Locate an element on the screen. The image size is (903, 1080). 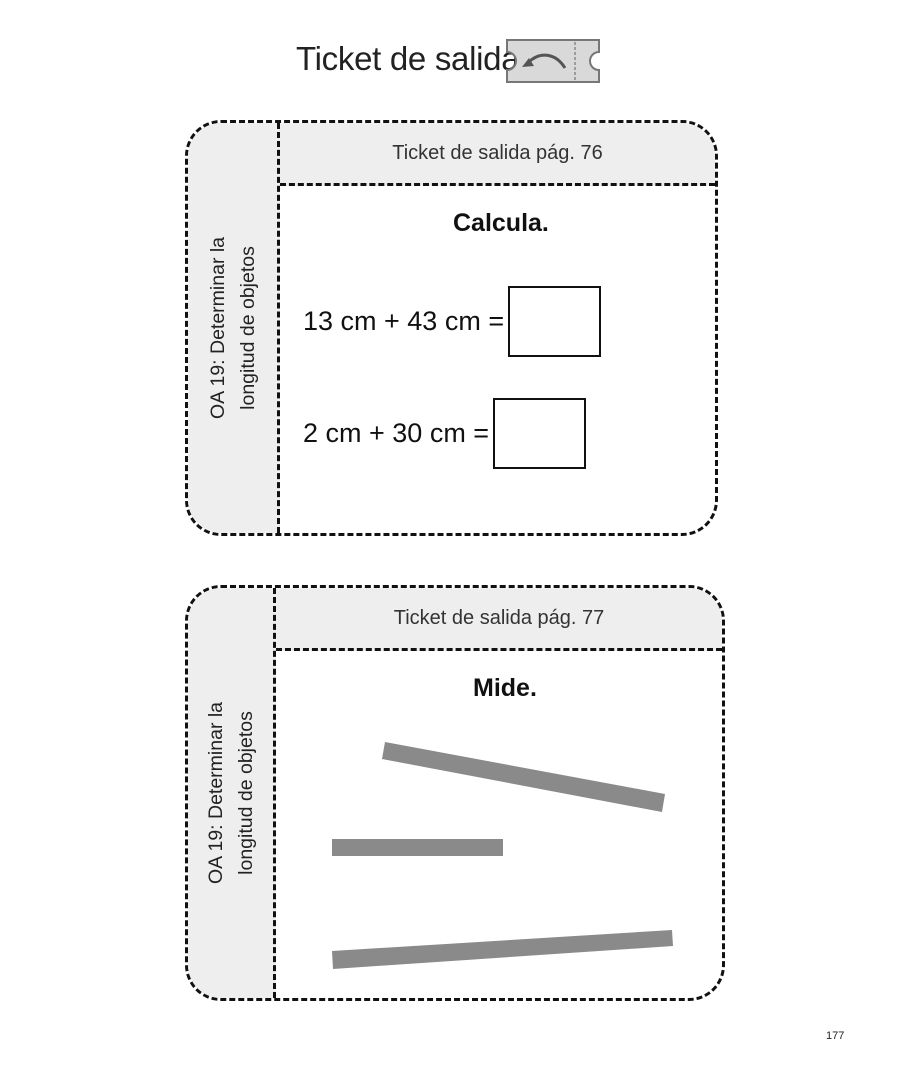
instruction-calcula: Calcula. is located at coordinates (501, 223).